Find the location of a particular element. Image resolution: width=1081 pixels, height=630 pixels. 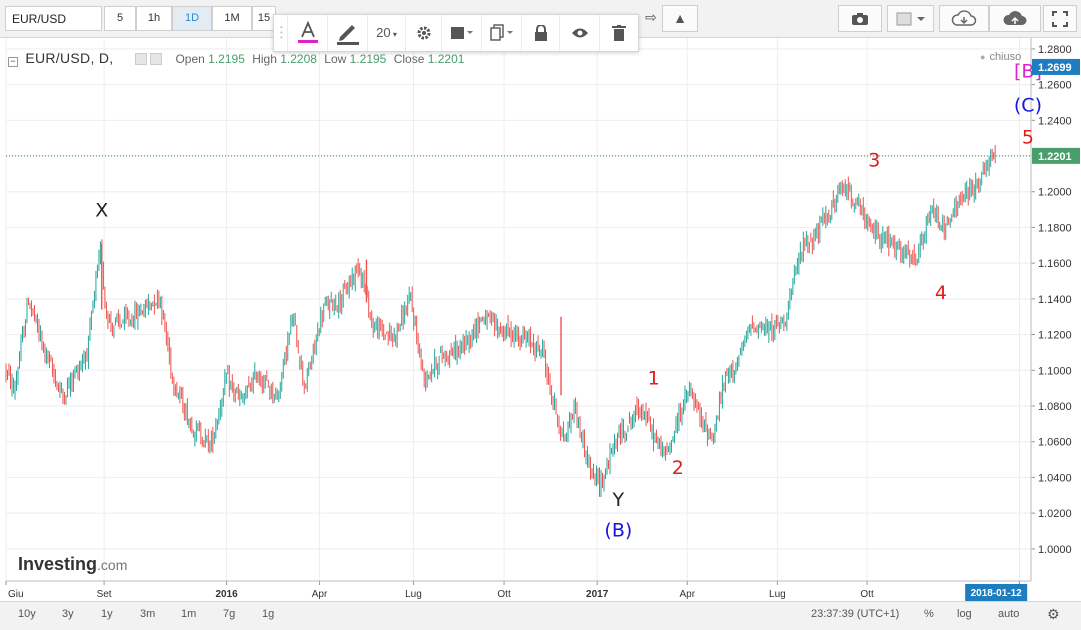

last-price-label: 1.2201 is located at coordinates (1055, 157).